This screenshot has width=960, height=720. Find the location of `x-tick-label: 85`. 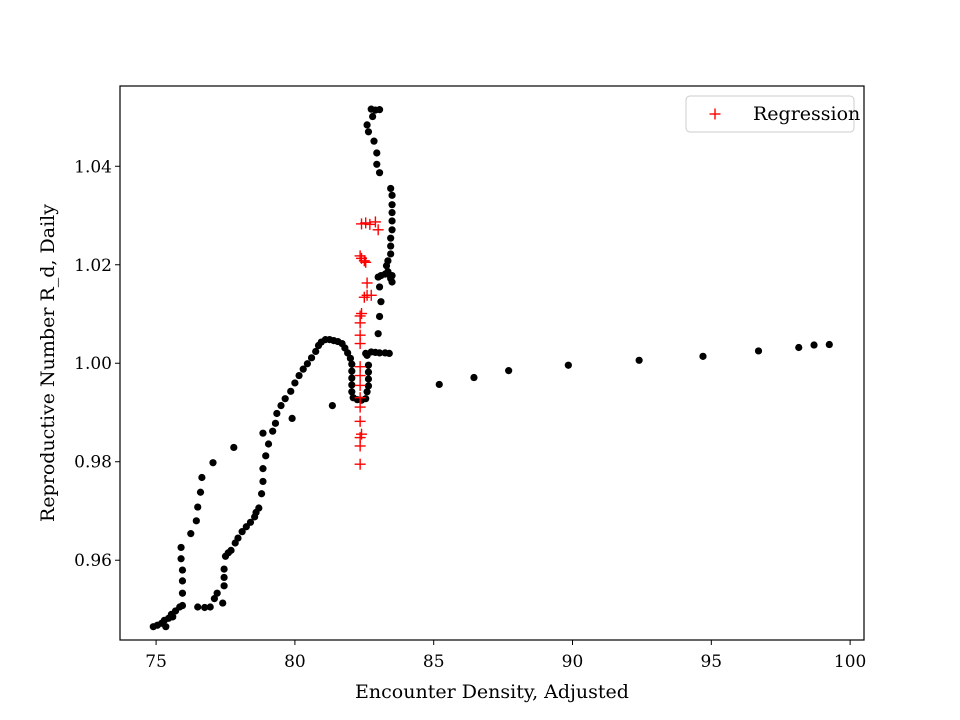

x-tick-label: 85 is located at coordinates (434, 662).